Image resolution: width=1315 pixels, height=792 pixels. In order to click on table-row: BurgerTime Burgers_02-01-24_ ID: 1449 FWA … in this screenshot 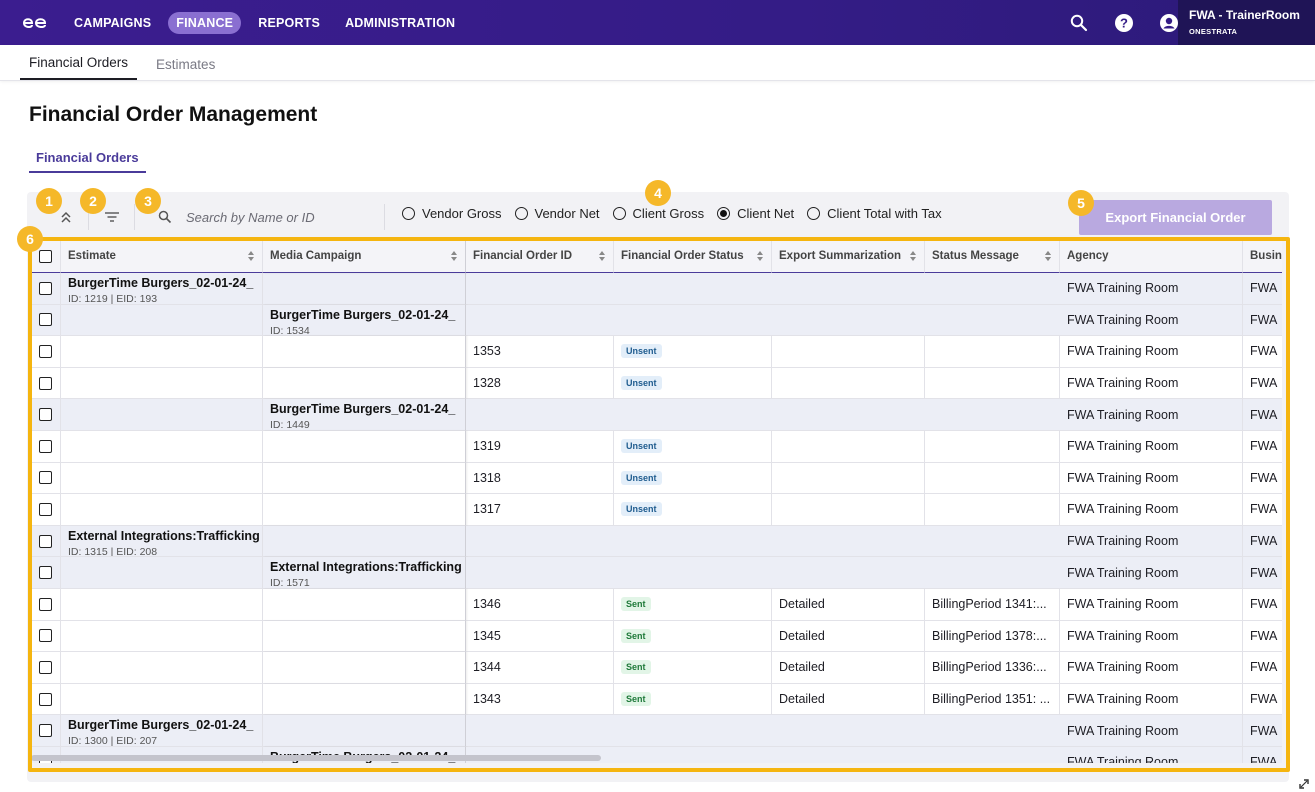, I will do `click(656, 415)`.